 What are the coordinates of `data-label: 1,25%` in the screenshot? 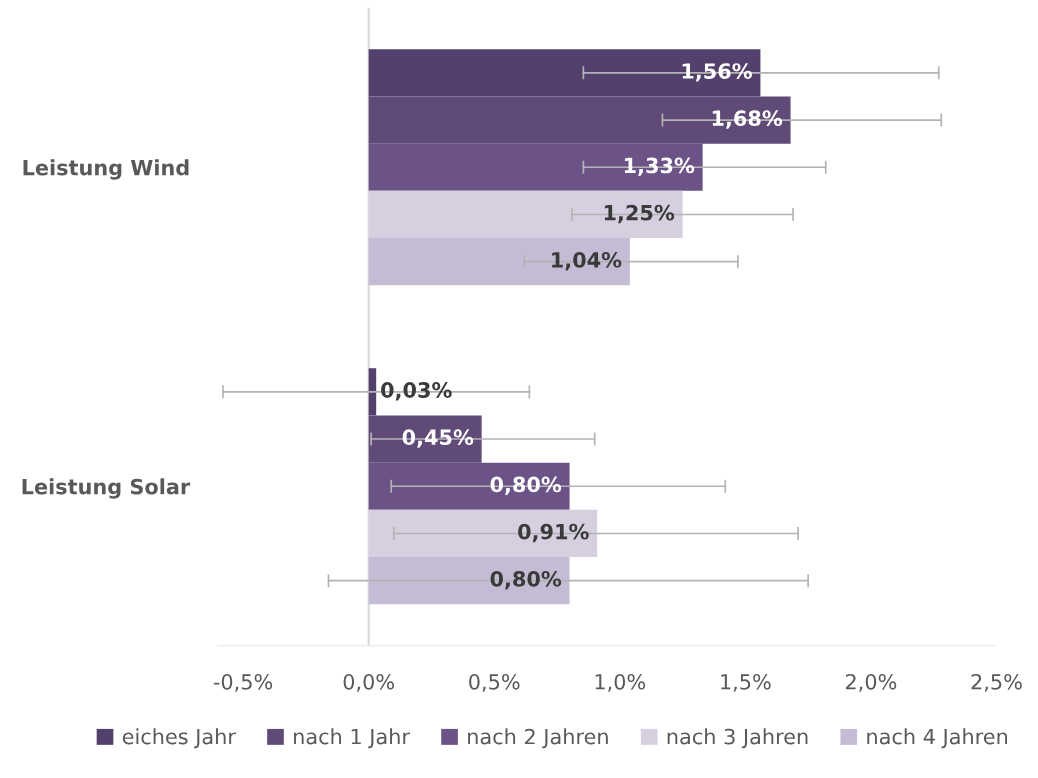 It's located at (639, 214).